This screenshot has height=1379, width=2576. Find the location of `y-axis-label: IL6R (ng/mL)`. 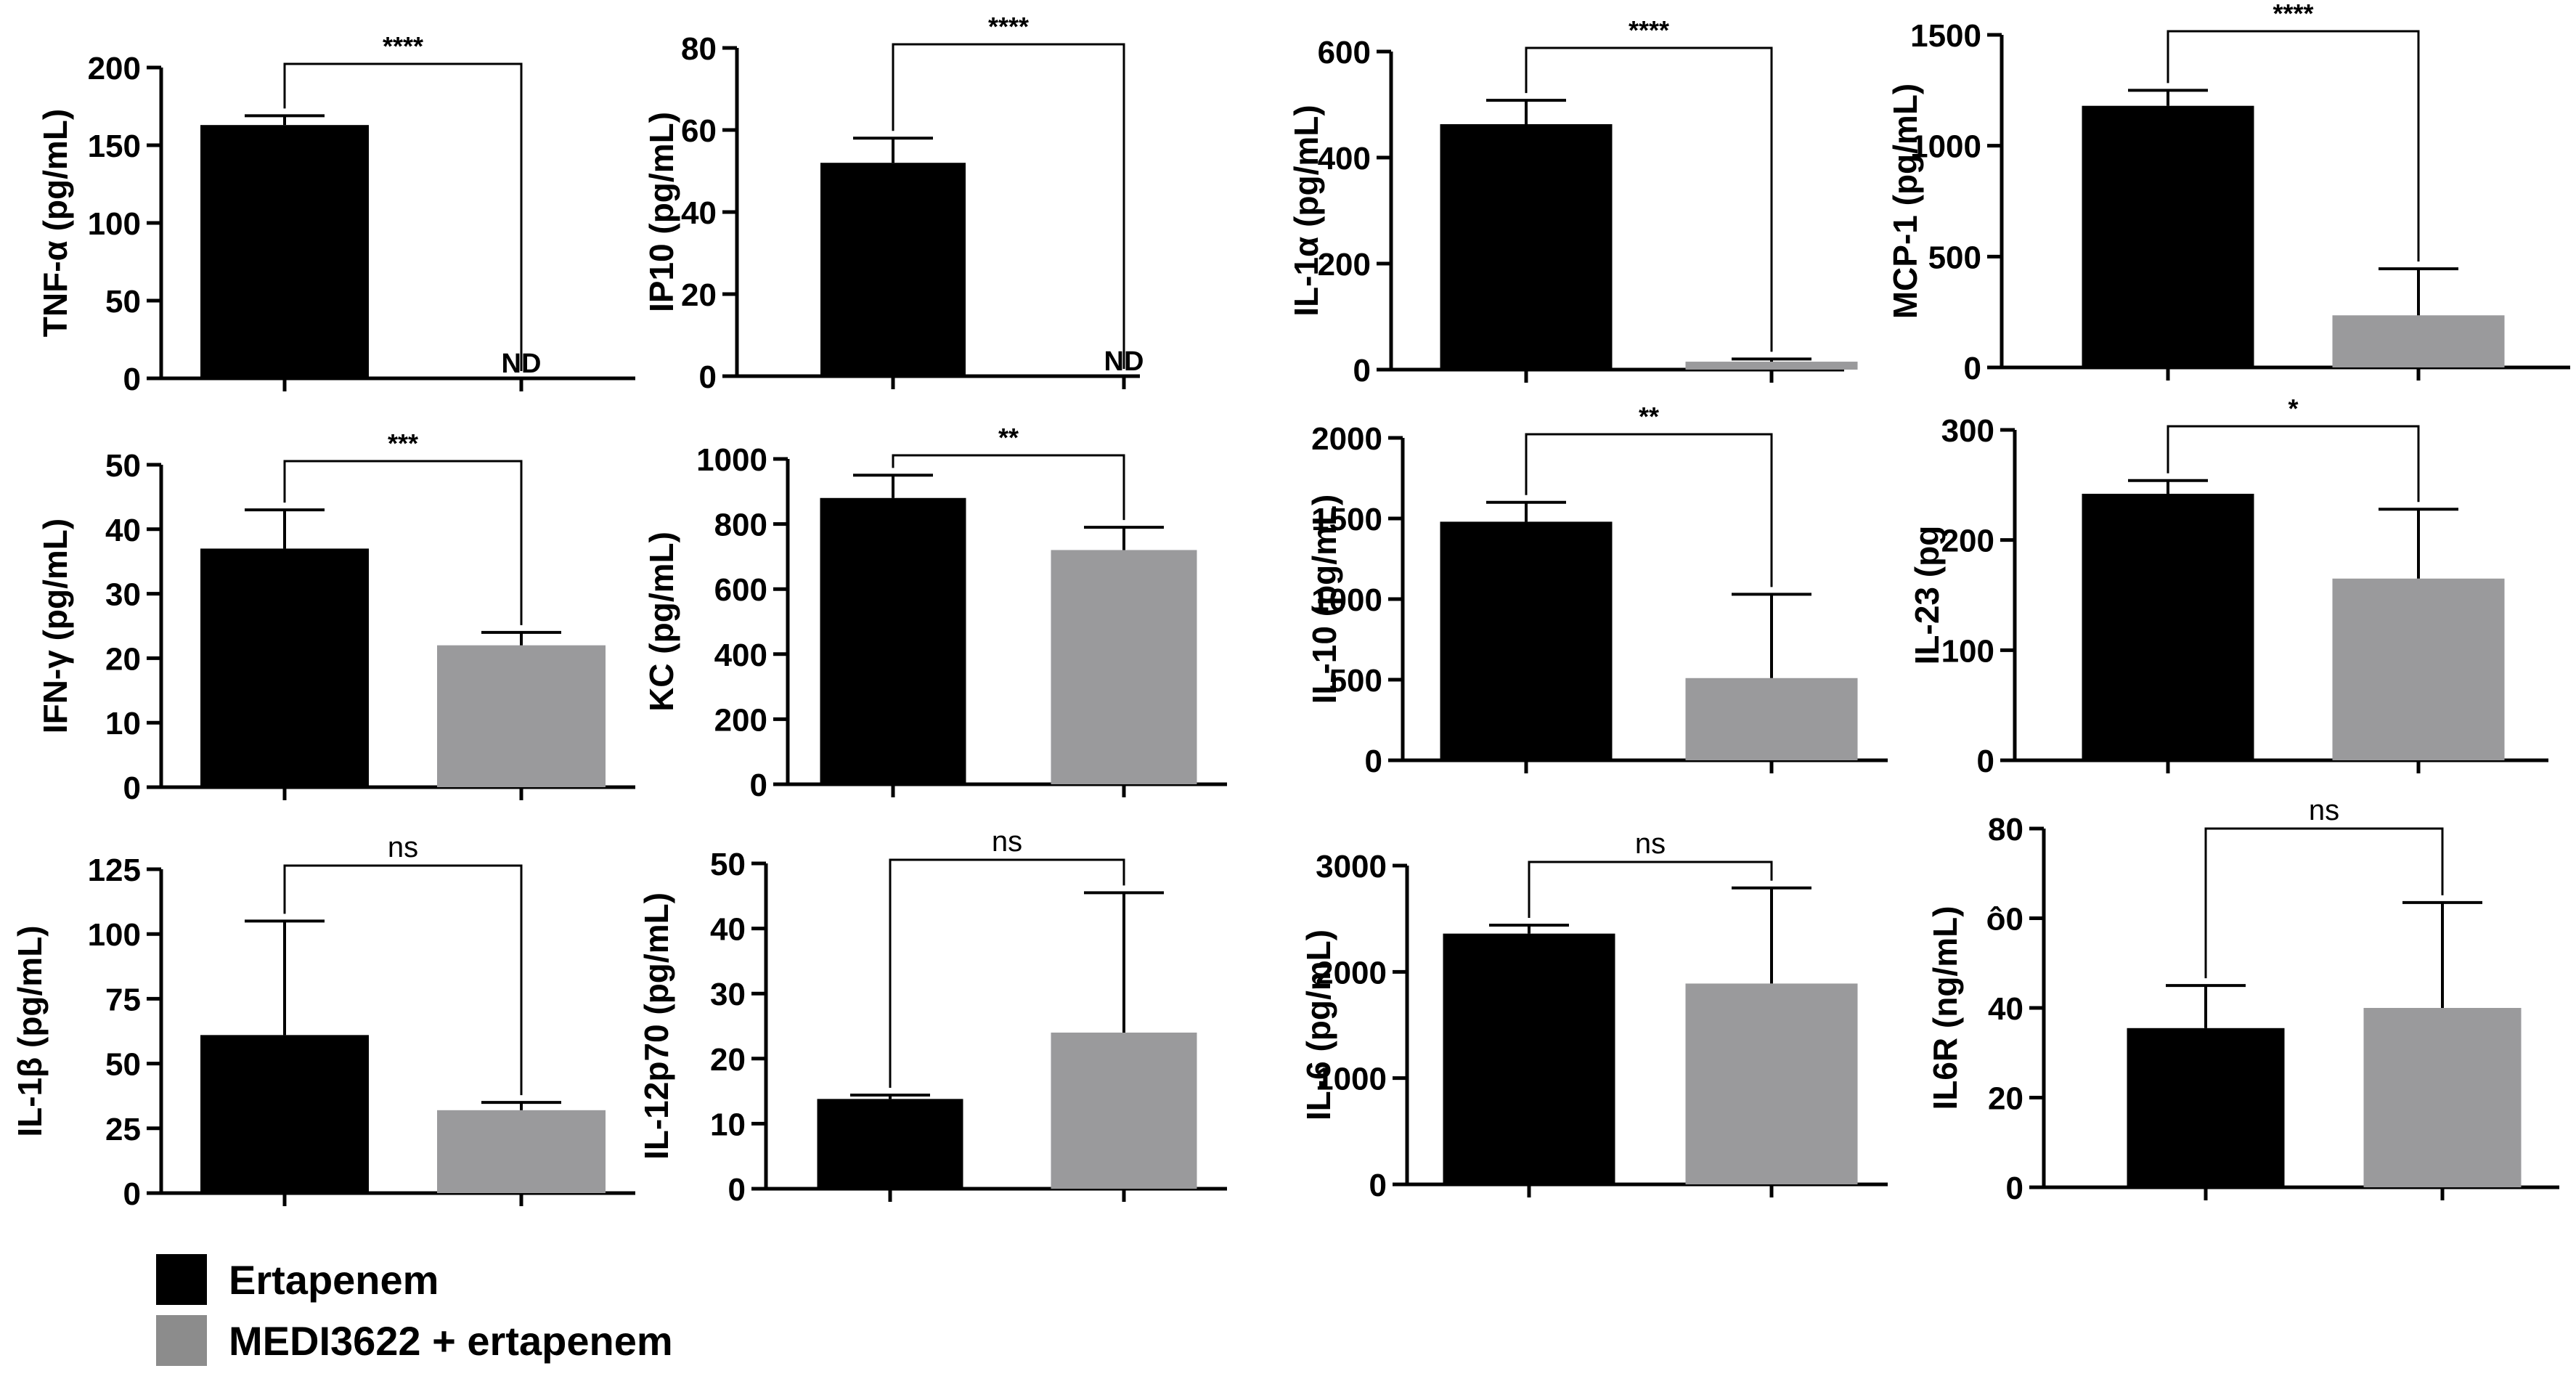

y-axis-label: IL6R (ng/mL) is located at coordinates (1945, 1008).